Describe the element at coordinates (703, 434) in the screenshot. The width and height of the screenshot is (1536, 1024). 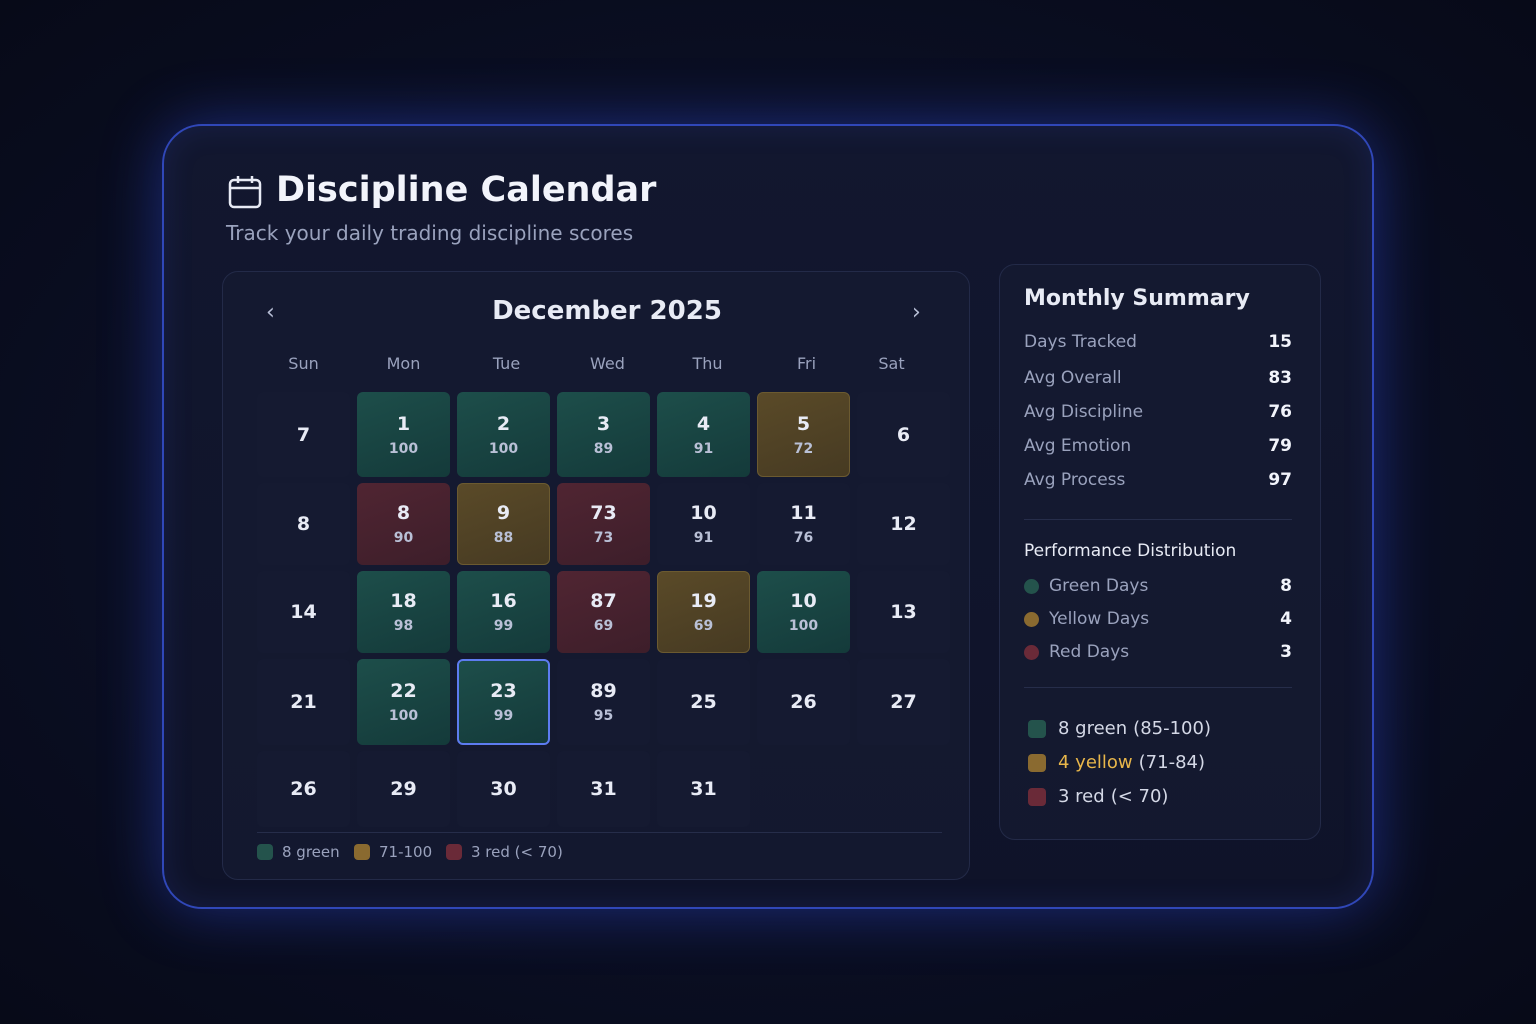
I see `day-cell: 4 91` at that location.